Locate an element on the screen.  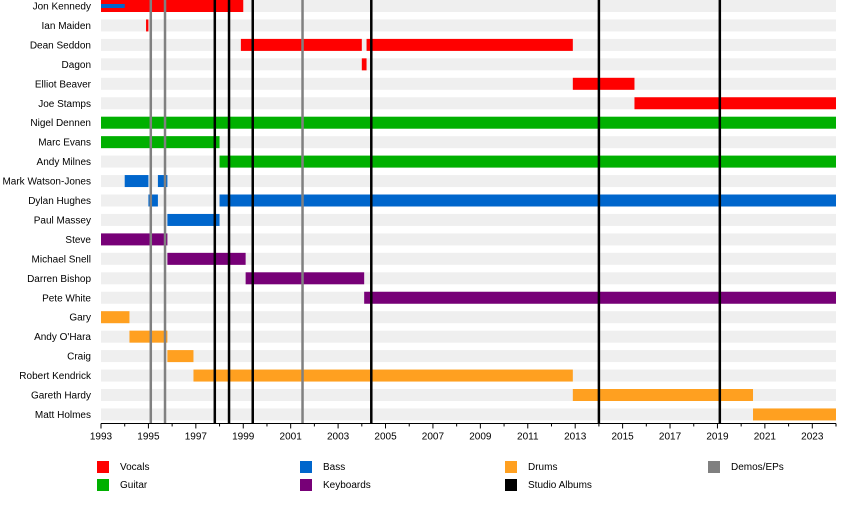
bar-gareth-hardy-drums is located at coordinates (663, 395).